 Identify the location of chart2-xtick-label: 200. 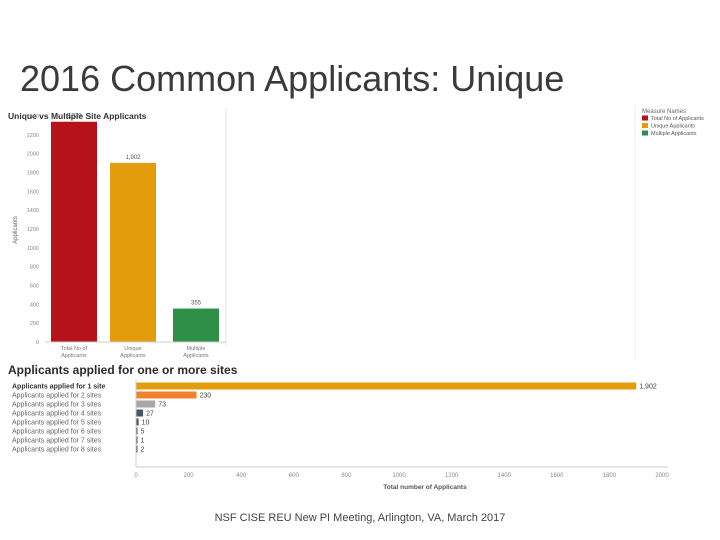
(189, 476).